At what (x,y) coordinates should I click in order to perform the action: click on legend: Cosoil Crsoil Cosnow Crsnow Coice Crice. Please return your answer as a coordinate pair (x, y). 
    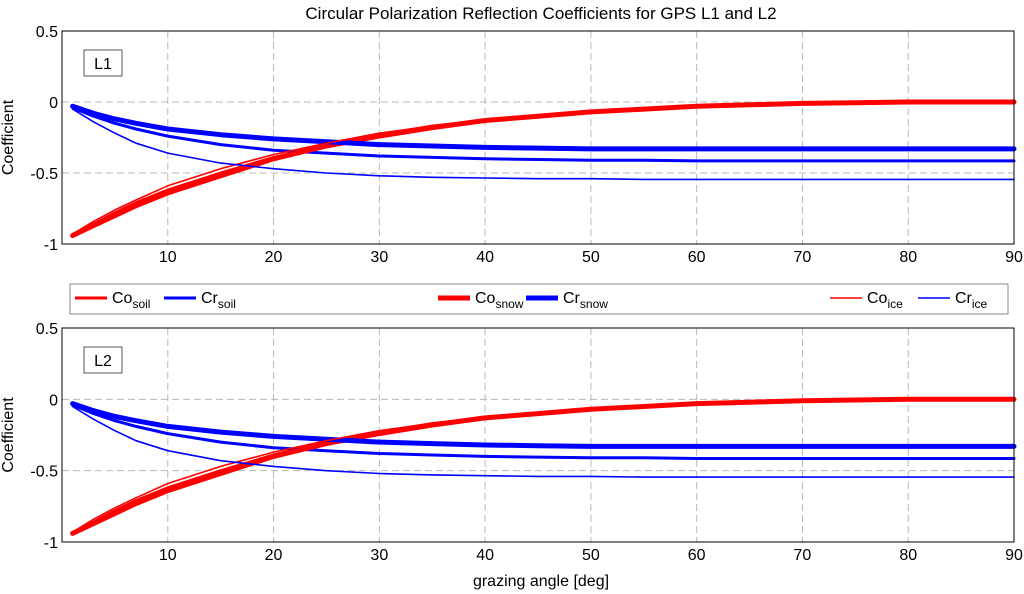
    Looking at the image, I should click on (539, 299).